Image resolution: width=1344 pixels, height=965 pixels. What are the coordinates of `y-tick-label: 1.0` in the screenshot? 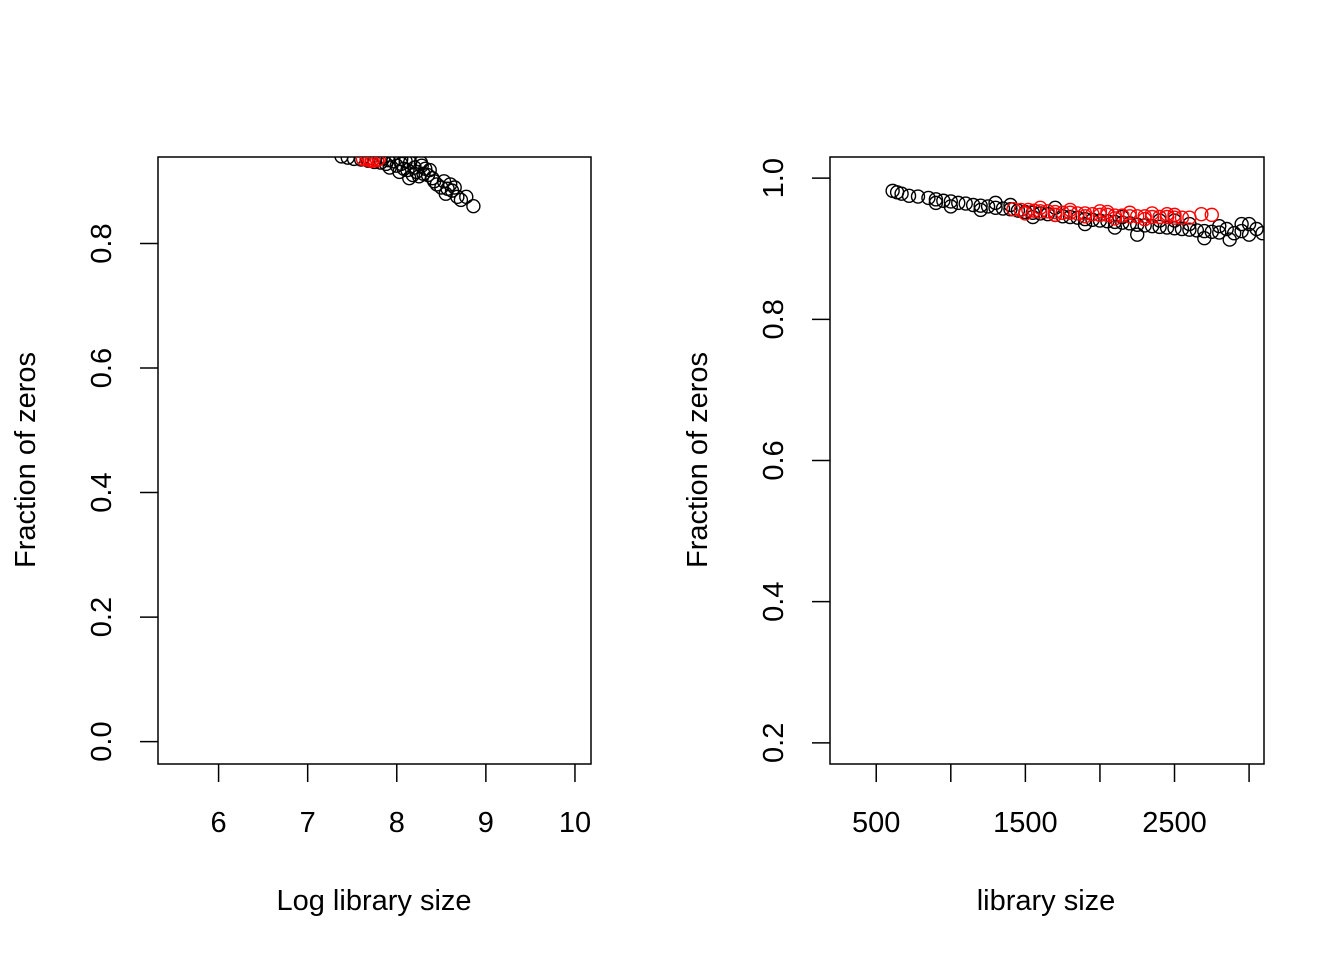 It's located at (774, 178).